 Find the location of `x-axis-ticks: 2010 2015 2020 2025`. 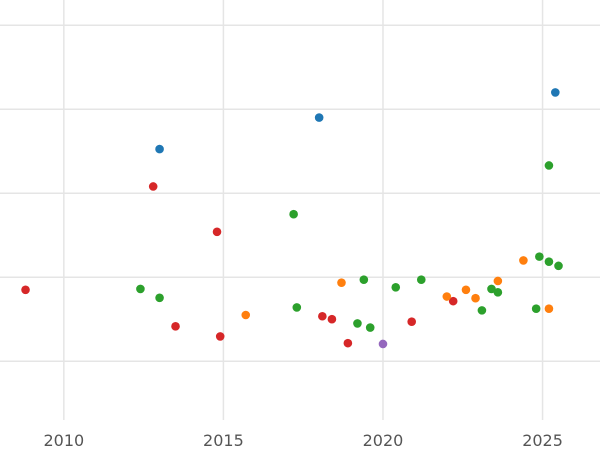

x-axis-ticks: 2010 2015 2020 2025 is located at coordinates (302, 440).